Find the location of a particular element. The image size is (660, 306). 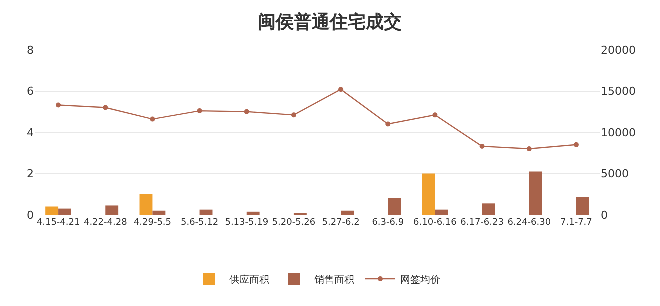

y-tick-label: 0 is located at coordinates (30, 215).